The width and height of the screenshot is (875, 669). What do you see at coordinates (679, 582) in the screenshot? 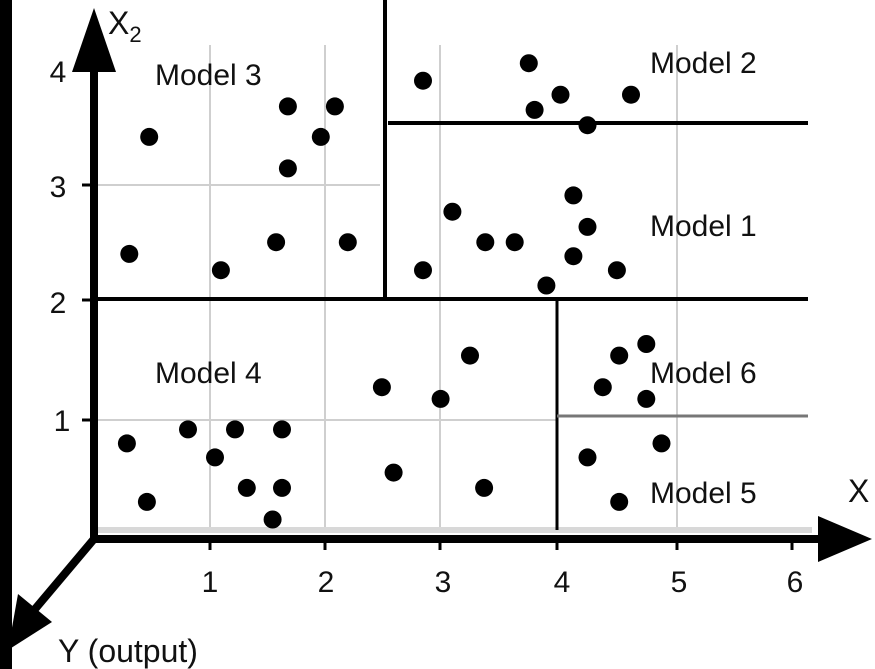
I see `x-tick-label: 5` at bounding box center [679, 582].